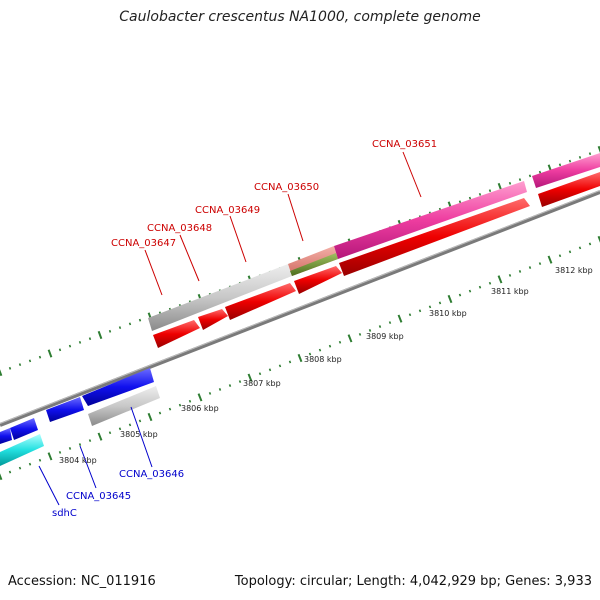  Describe the element at coordinates (448, 313) in the screenshot. I see `kbp-label: 3810 kbp` at that location.